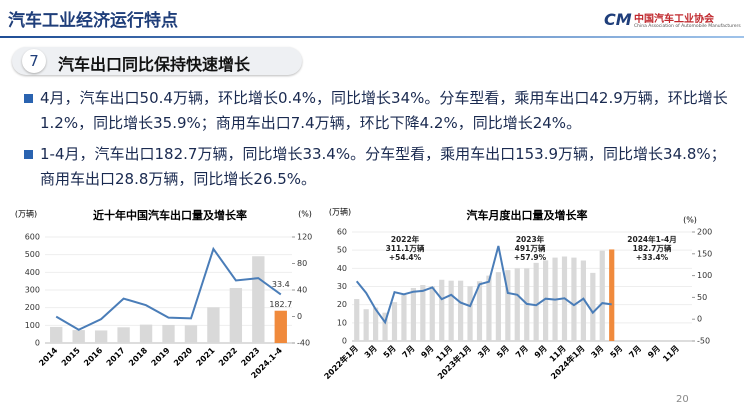  Describe the element at coordinates (651, 239) in the screenshot. I see `annotation: 2024年1-4月` at that location.